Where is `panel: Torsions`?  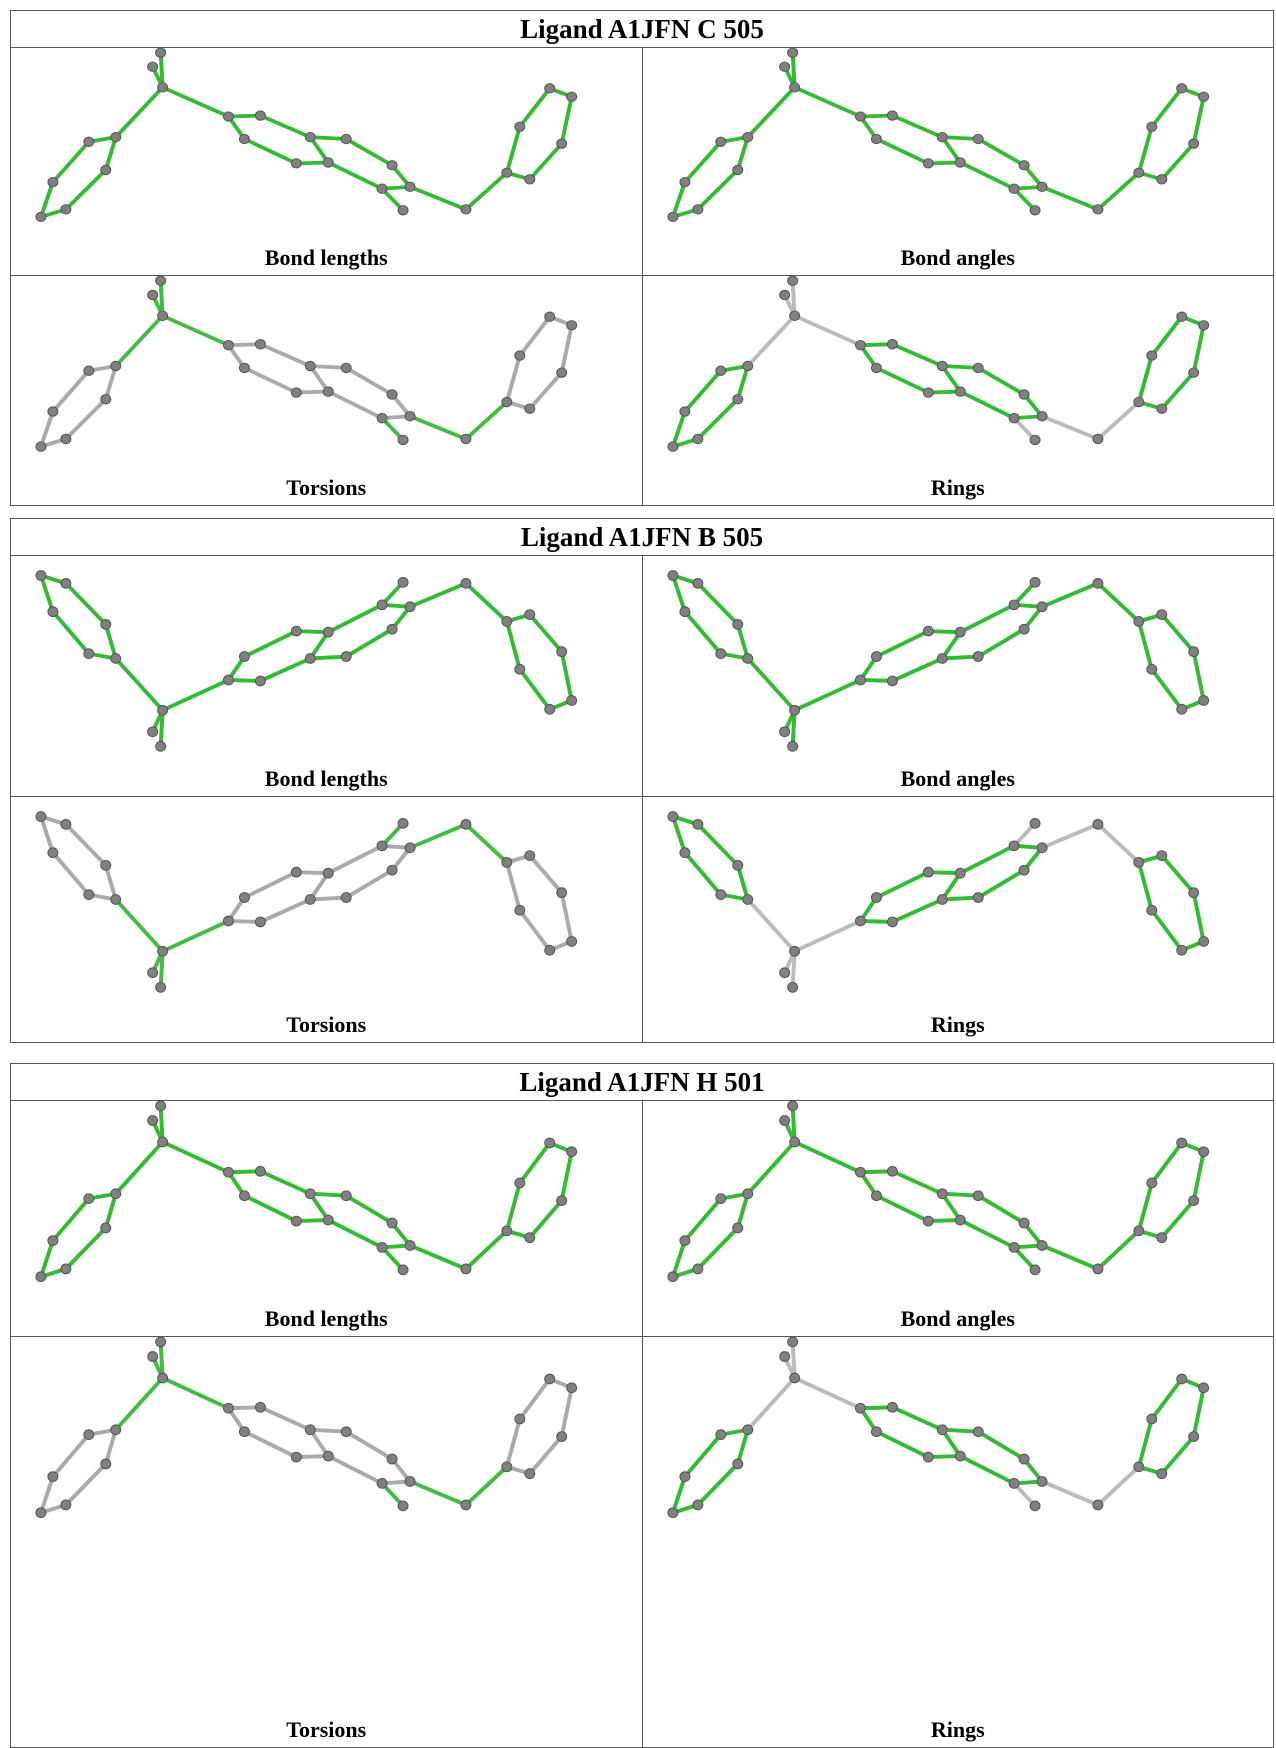
panel: Torsions is located at coordinates (326, 390).